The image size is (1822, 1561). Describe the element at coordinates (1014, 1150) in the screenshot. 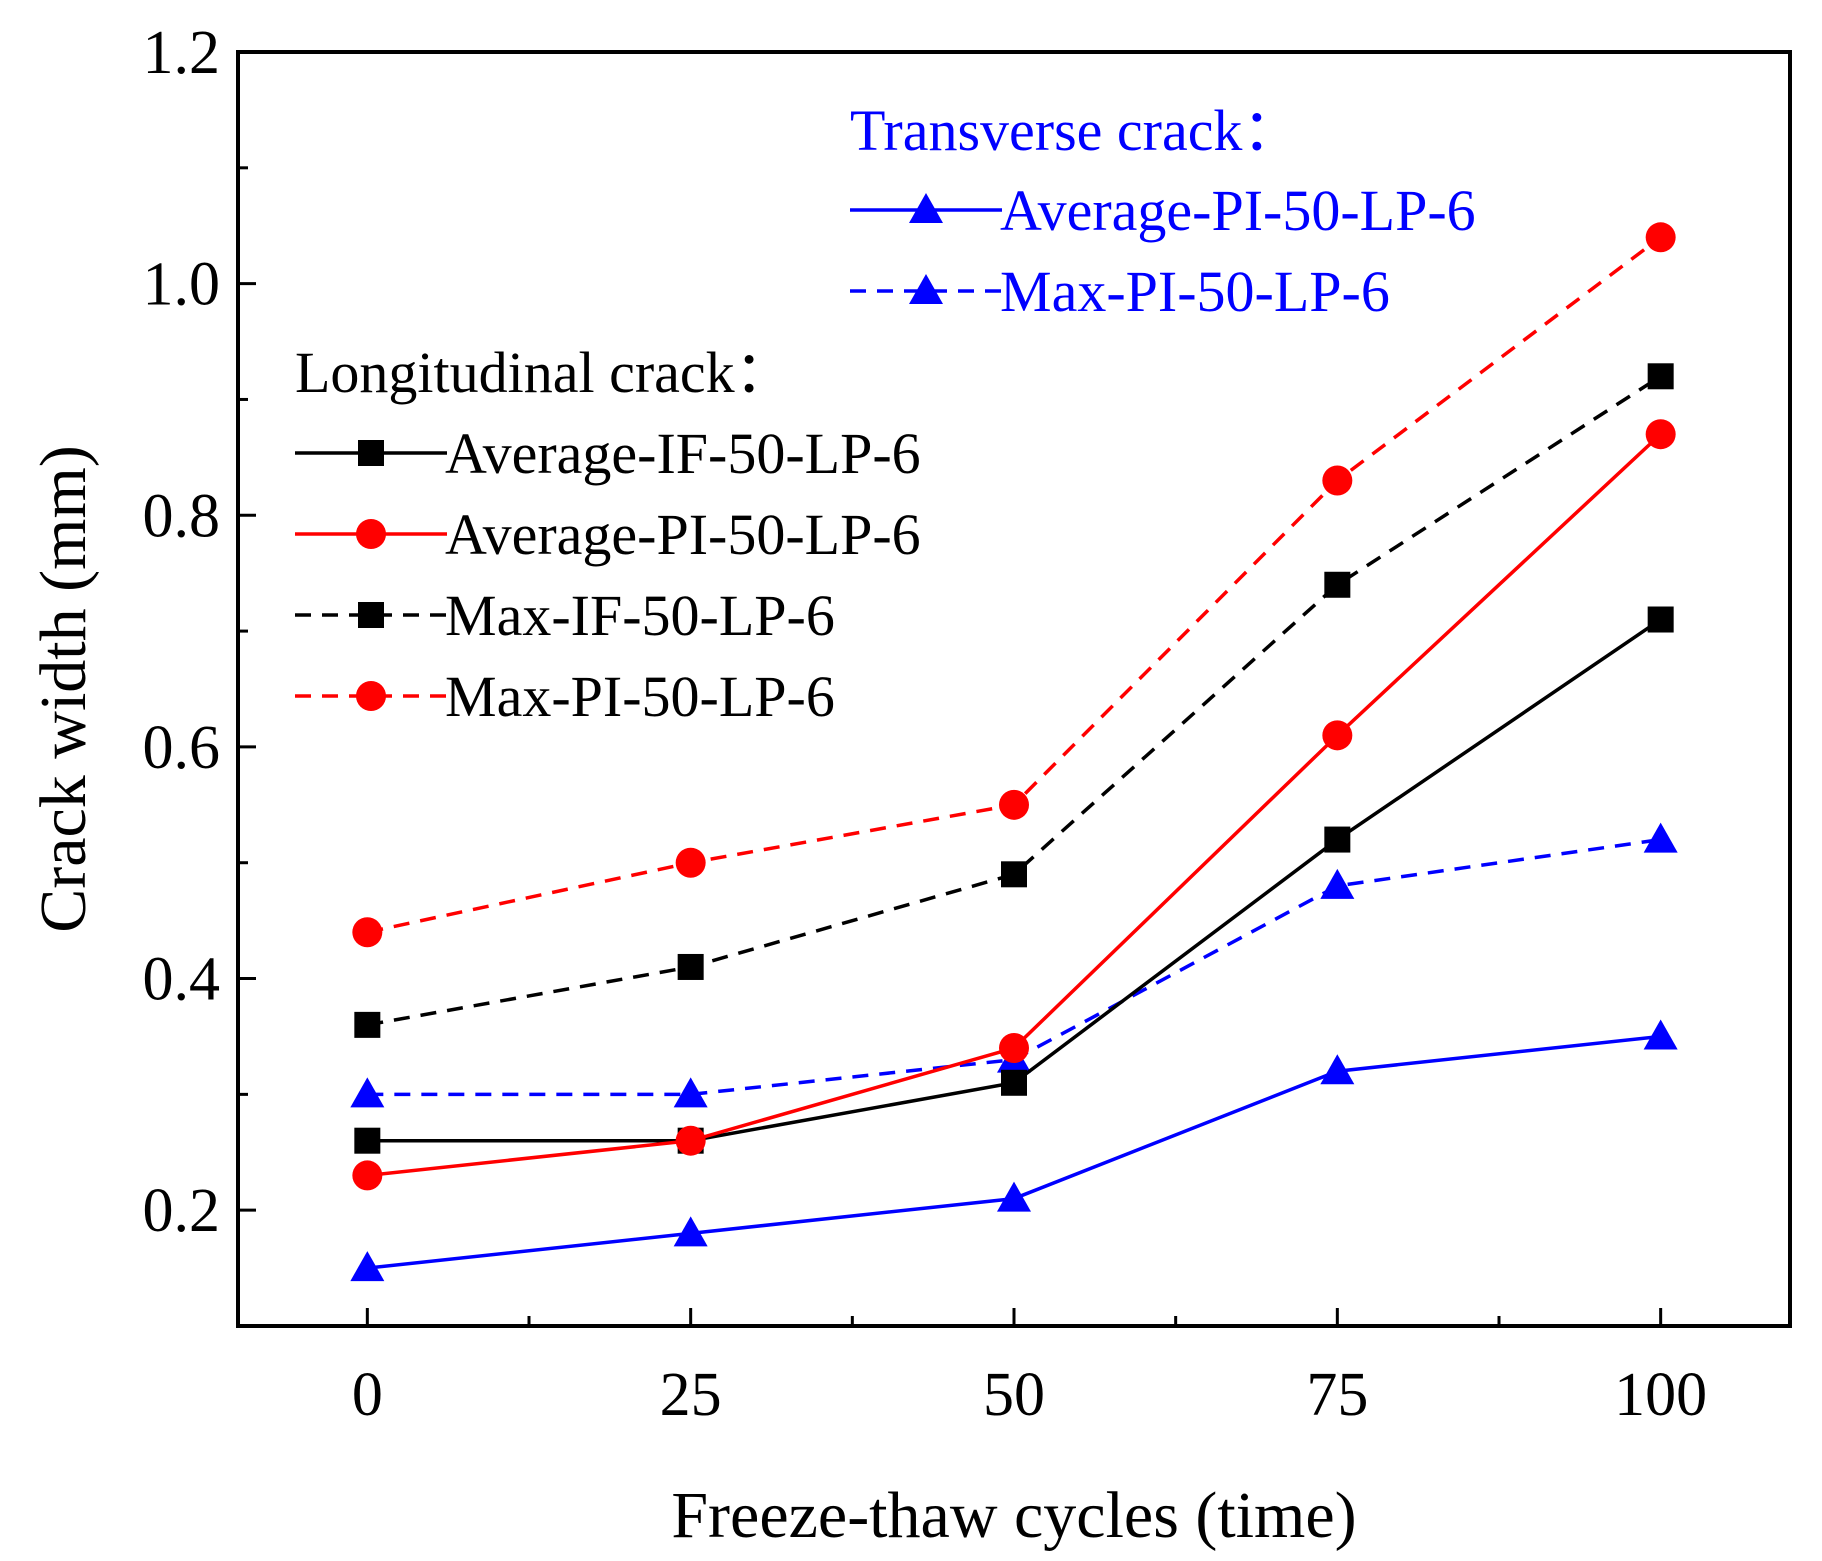

I see `series-average-pi-50-lp-6-transverse` at that location.